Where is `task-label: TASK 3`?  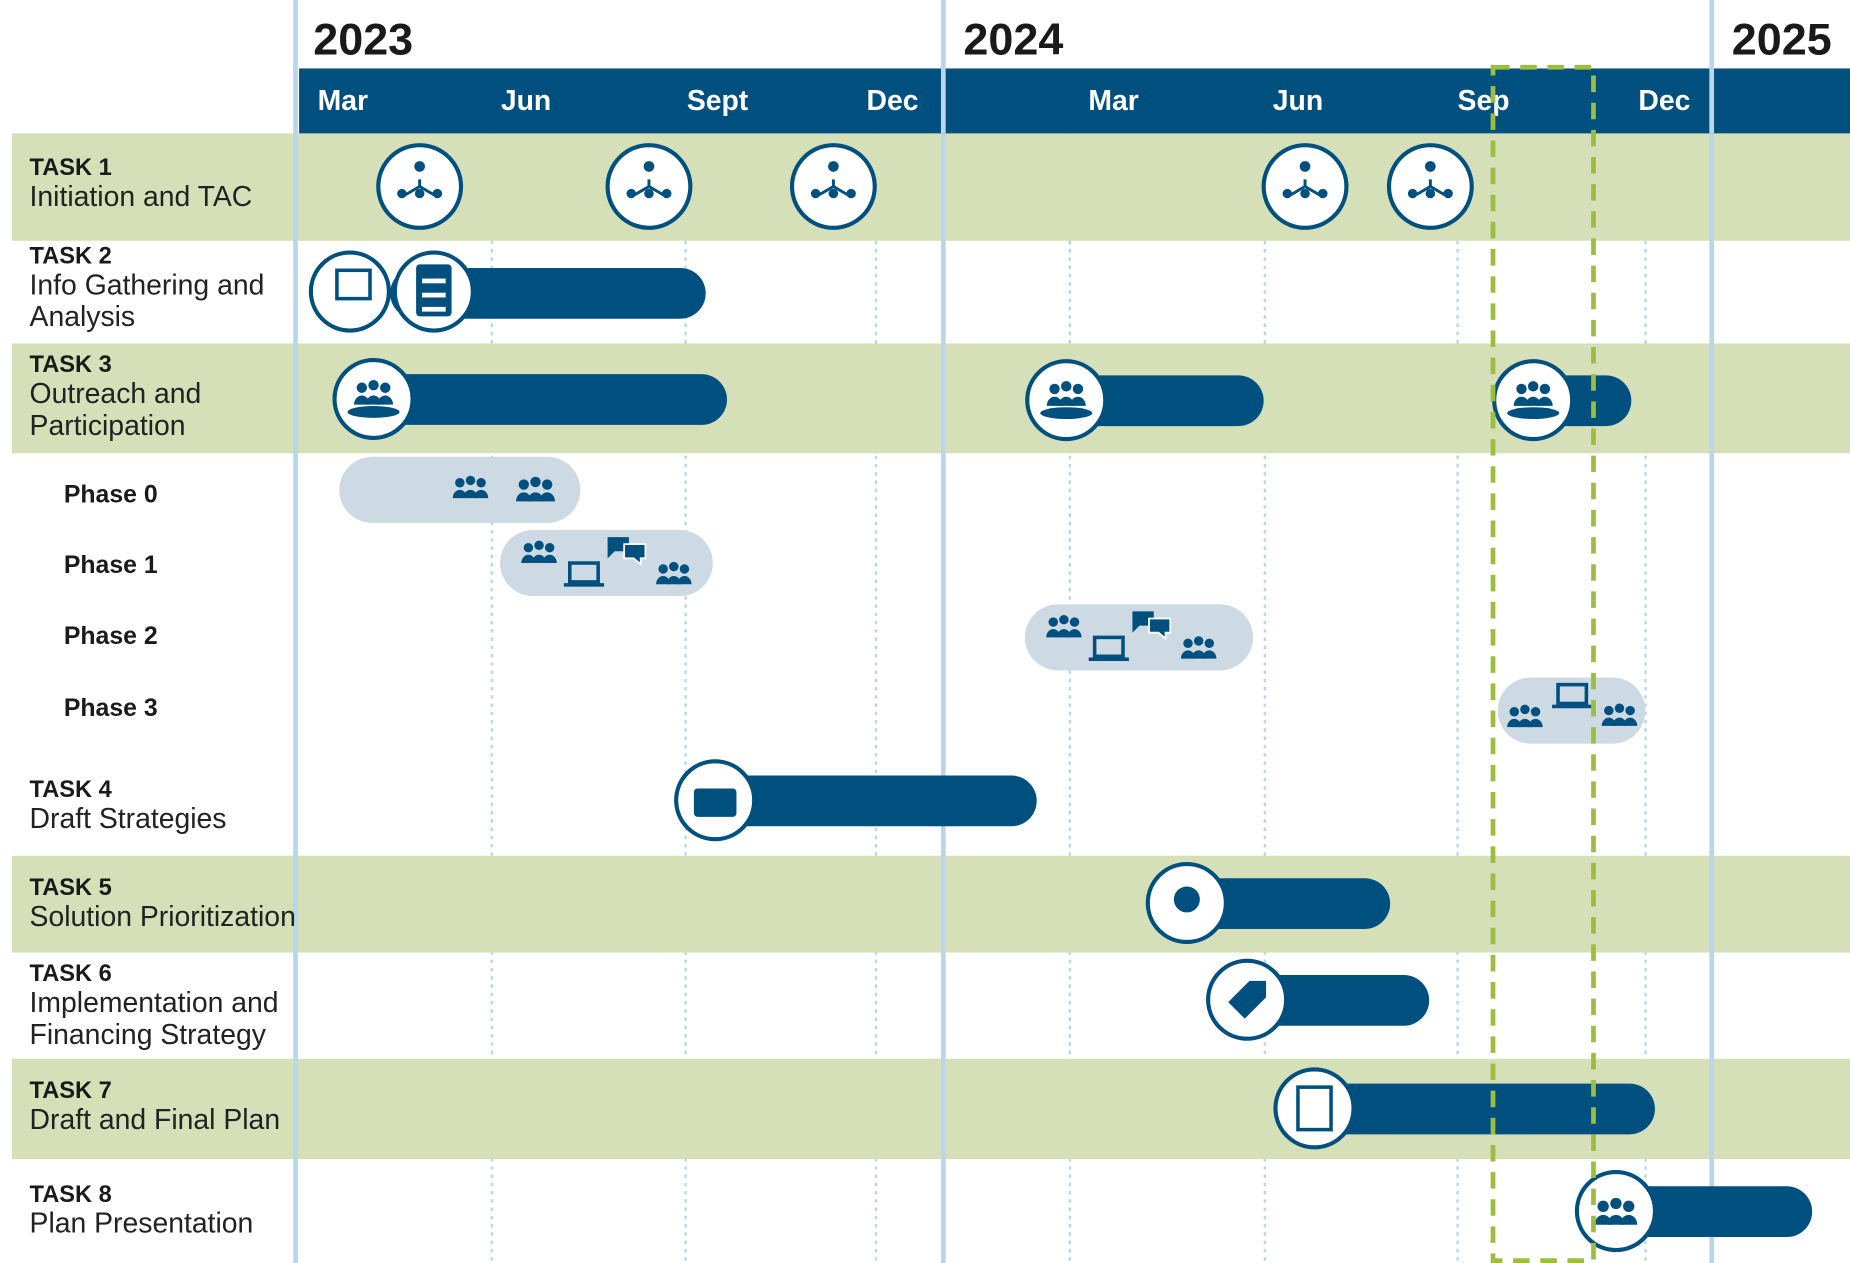
task-label: TASK 3 is located at coordinates (71, 365).